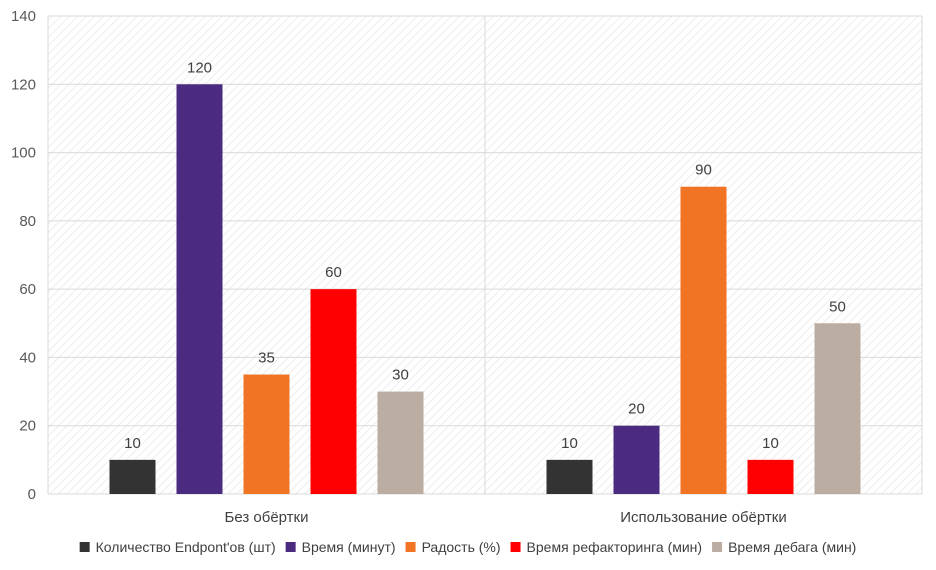 The image size is (936, 570). Describe the element at coordinates (27, 289) in the screenshot. I see `y-tick-label: 60` at that location.